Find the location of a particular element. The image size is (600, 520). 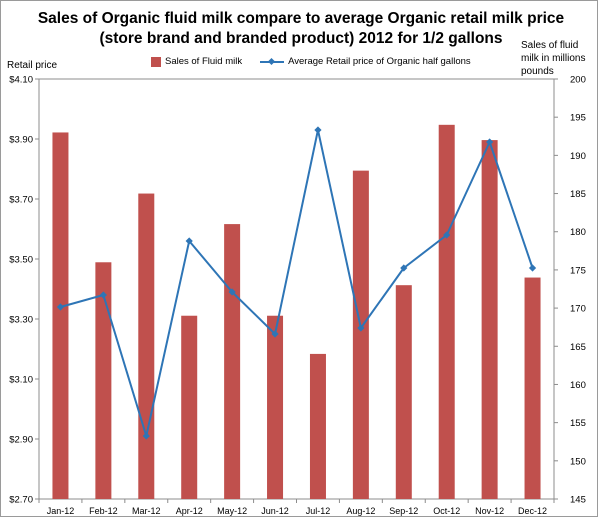

x-tick-label: Jun-12 is located at coordinates (275, 511).